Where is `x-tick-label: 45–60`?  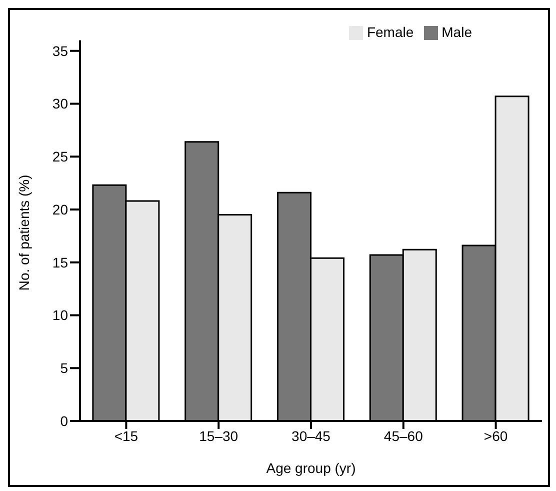 x-tick-label: 45–60 is located at coordinates (404, 436).